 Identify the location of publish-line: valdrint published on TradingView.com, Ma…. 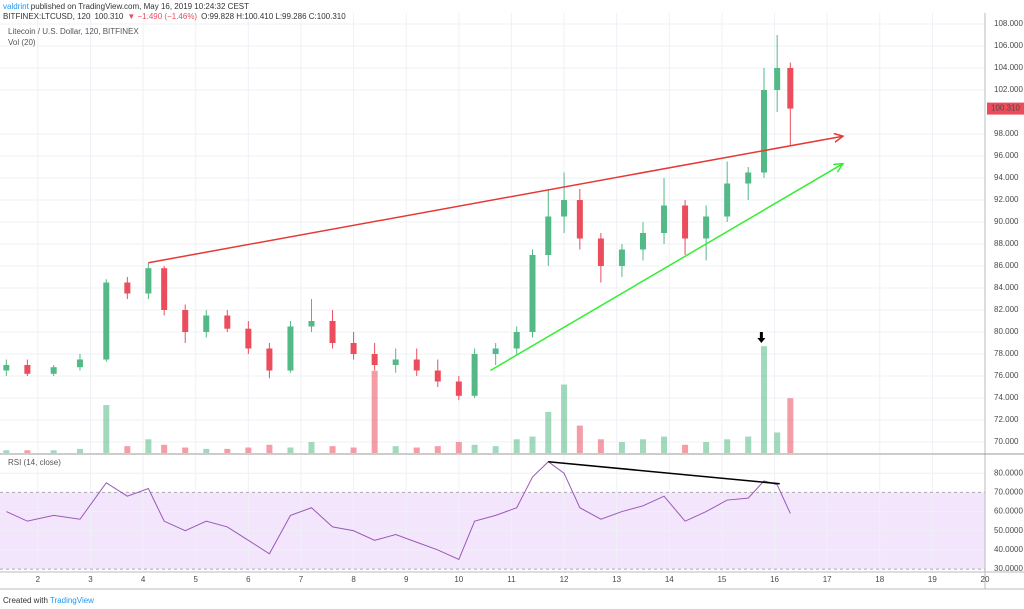
(128, 6).